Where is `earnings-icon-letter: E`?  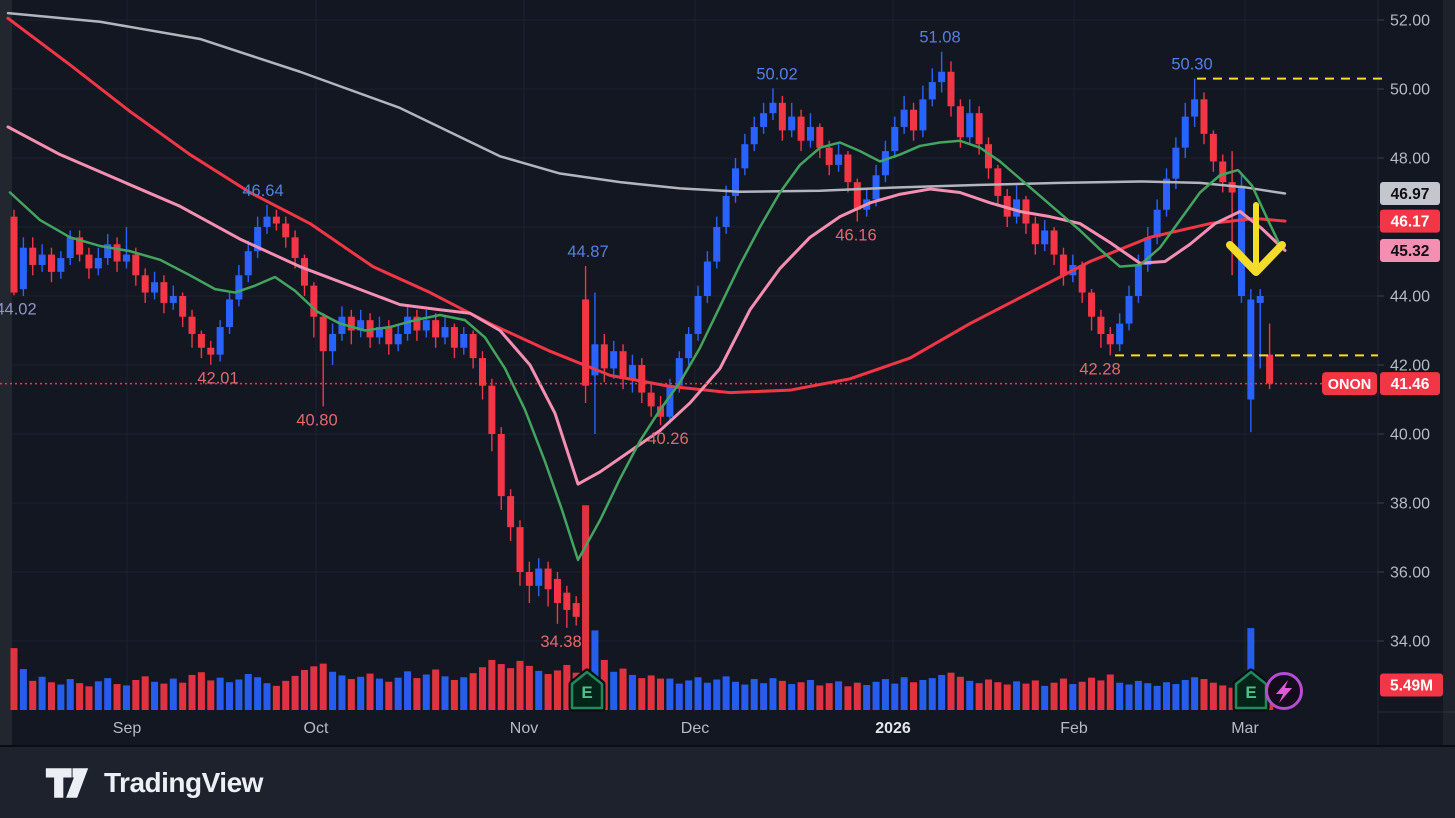 earnings-icon-letter: E is located at coordinates (1250, 692).